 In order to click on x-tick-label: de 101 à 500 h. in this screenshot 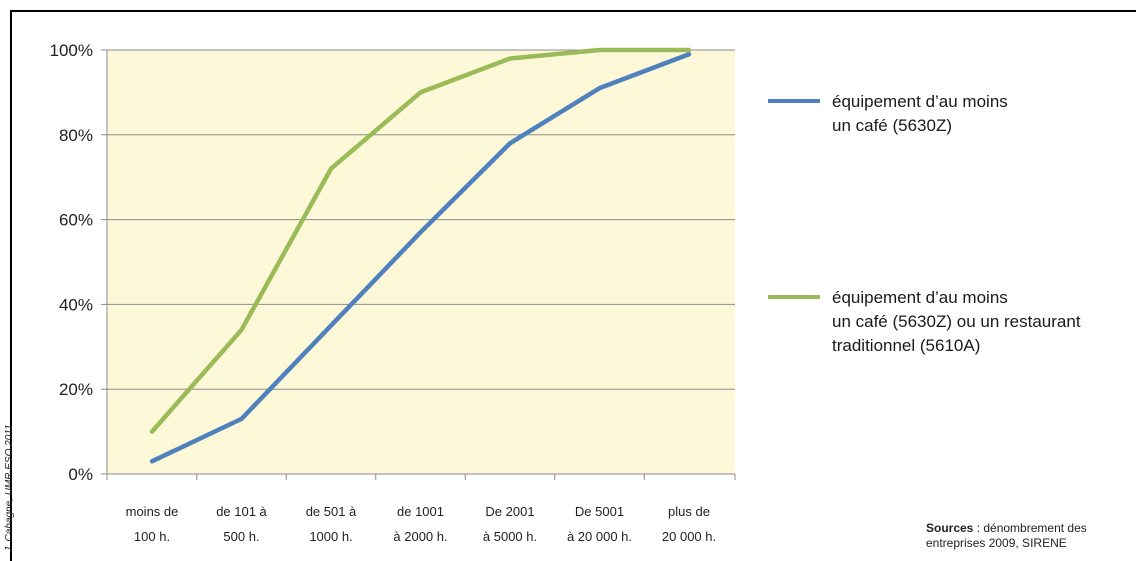, I will do `click(241, 524)`.